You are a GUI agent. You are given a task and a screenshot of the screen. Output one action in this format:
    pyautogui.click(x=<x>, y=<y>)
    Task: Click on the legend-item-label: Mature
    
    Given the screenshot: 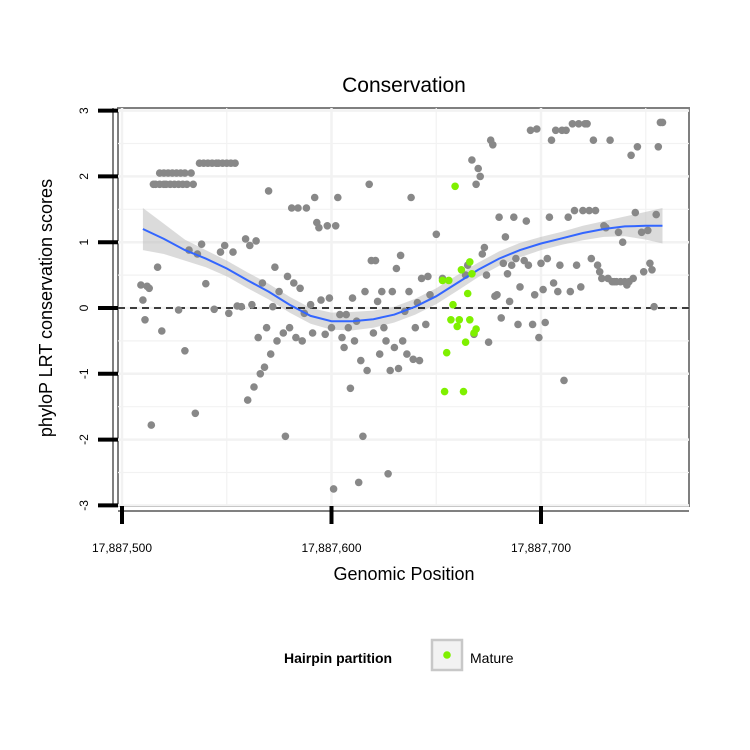 What is the action you would take?
    pyautogui.click(x=492, y=658)
    